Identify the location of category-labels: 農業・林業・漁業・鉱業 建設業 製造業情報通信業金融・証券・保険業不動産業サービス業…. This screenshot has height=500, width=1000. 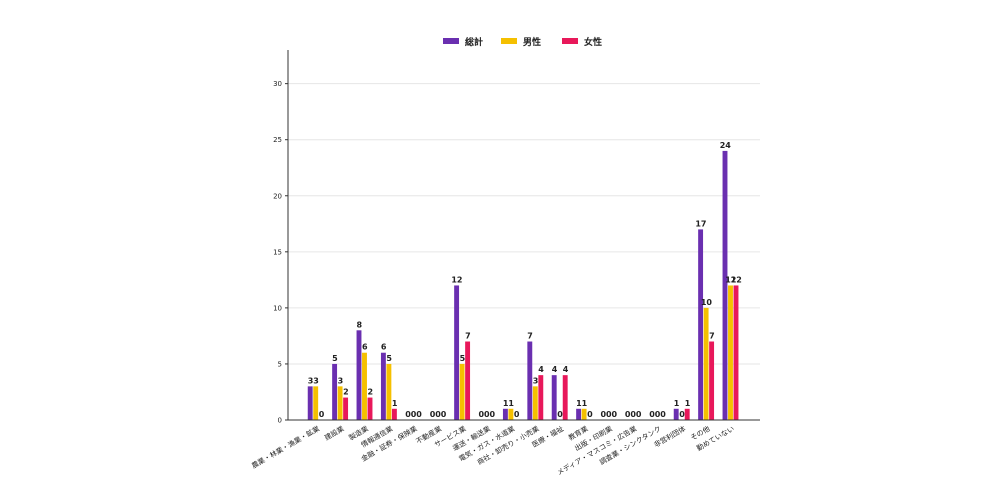
(493, 450).